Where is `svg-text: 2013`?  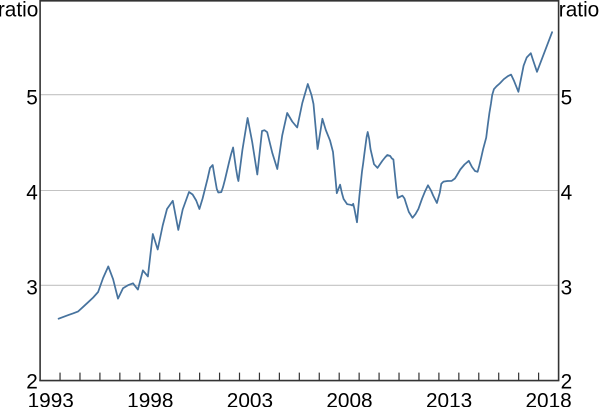 svg-text: 2013 is located at coordinates (449, 398).